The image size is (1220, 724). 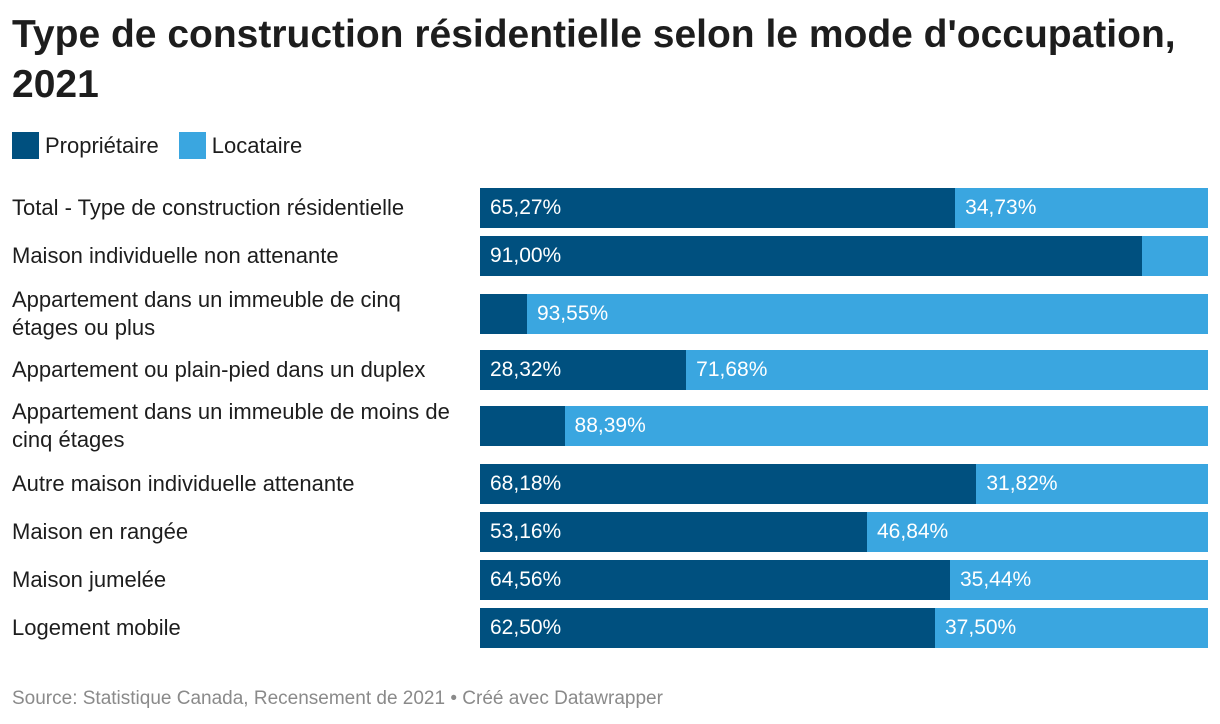 I want to click on category-label: Logement mobile, so click(x=96, y=627).